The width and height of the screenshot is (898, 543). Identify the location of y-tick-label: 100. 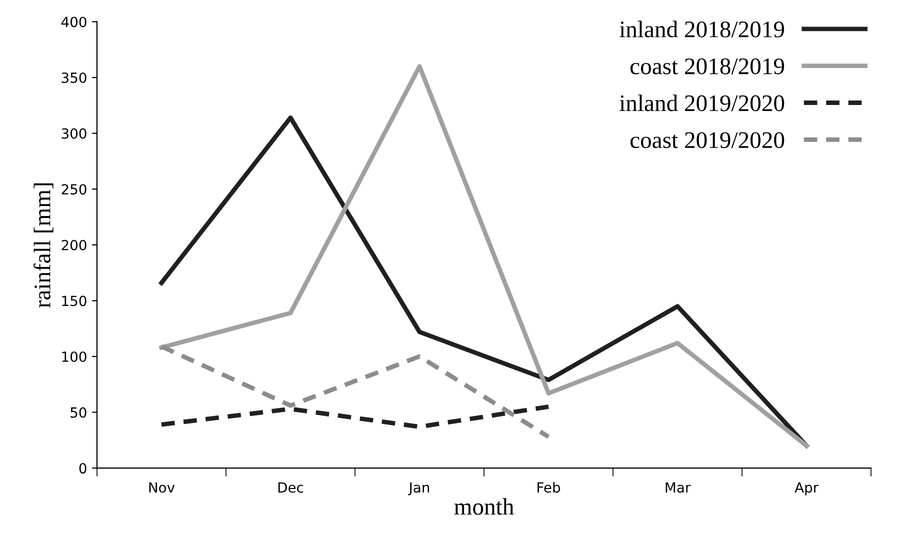
(74, 356).